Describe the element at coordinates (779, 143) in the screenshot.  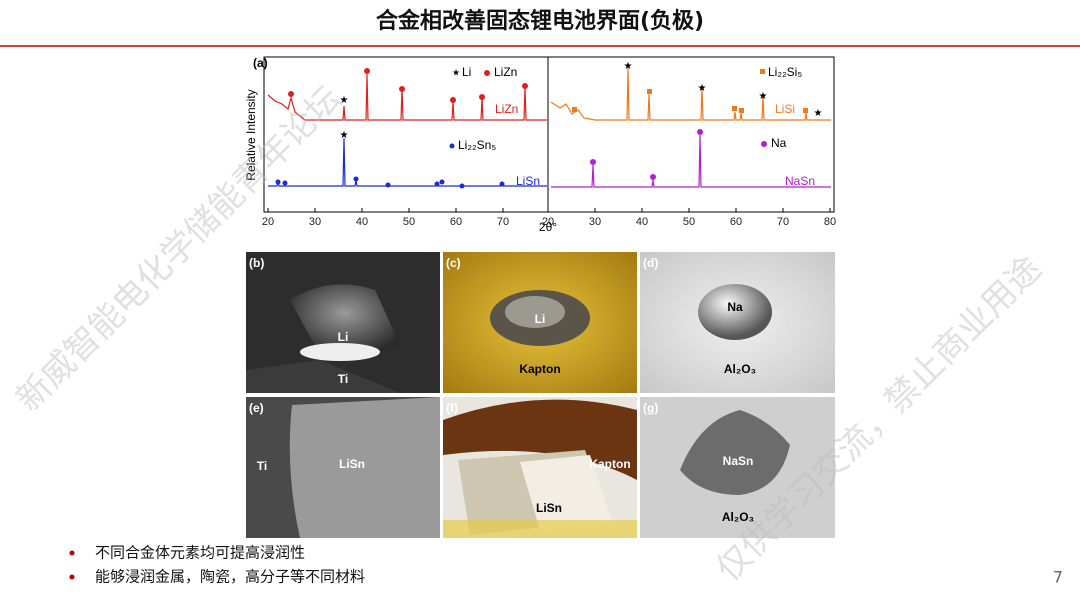
I see `legend-entry: Na` at that location.